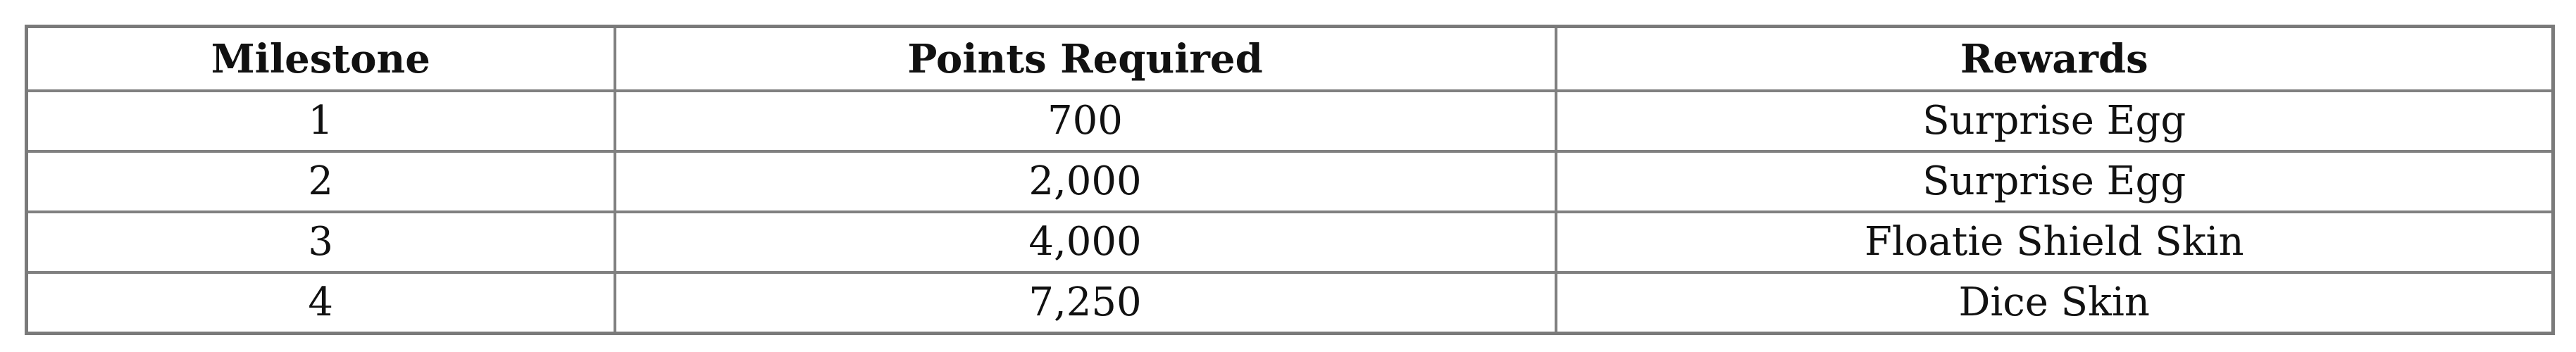 The image size is (2576, 352). I want to click on milestone-cell: 3, so click(320, 242).